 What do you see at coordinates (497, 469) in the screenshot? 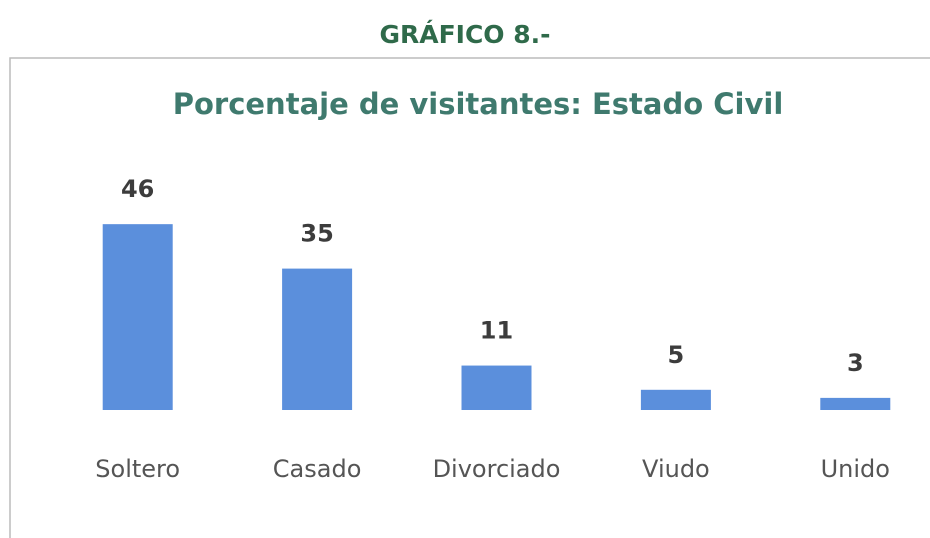
I see `x-tick-label: Divorciado` at bounding box center [497, 469].